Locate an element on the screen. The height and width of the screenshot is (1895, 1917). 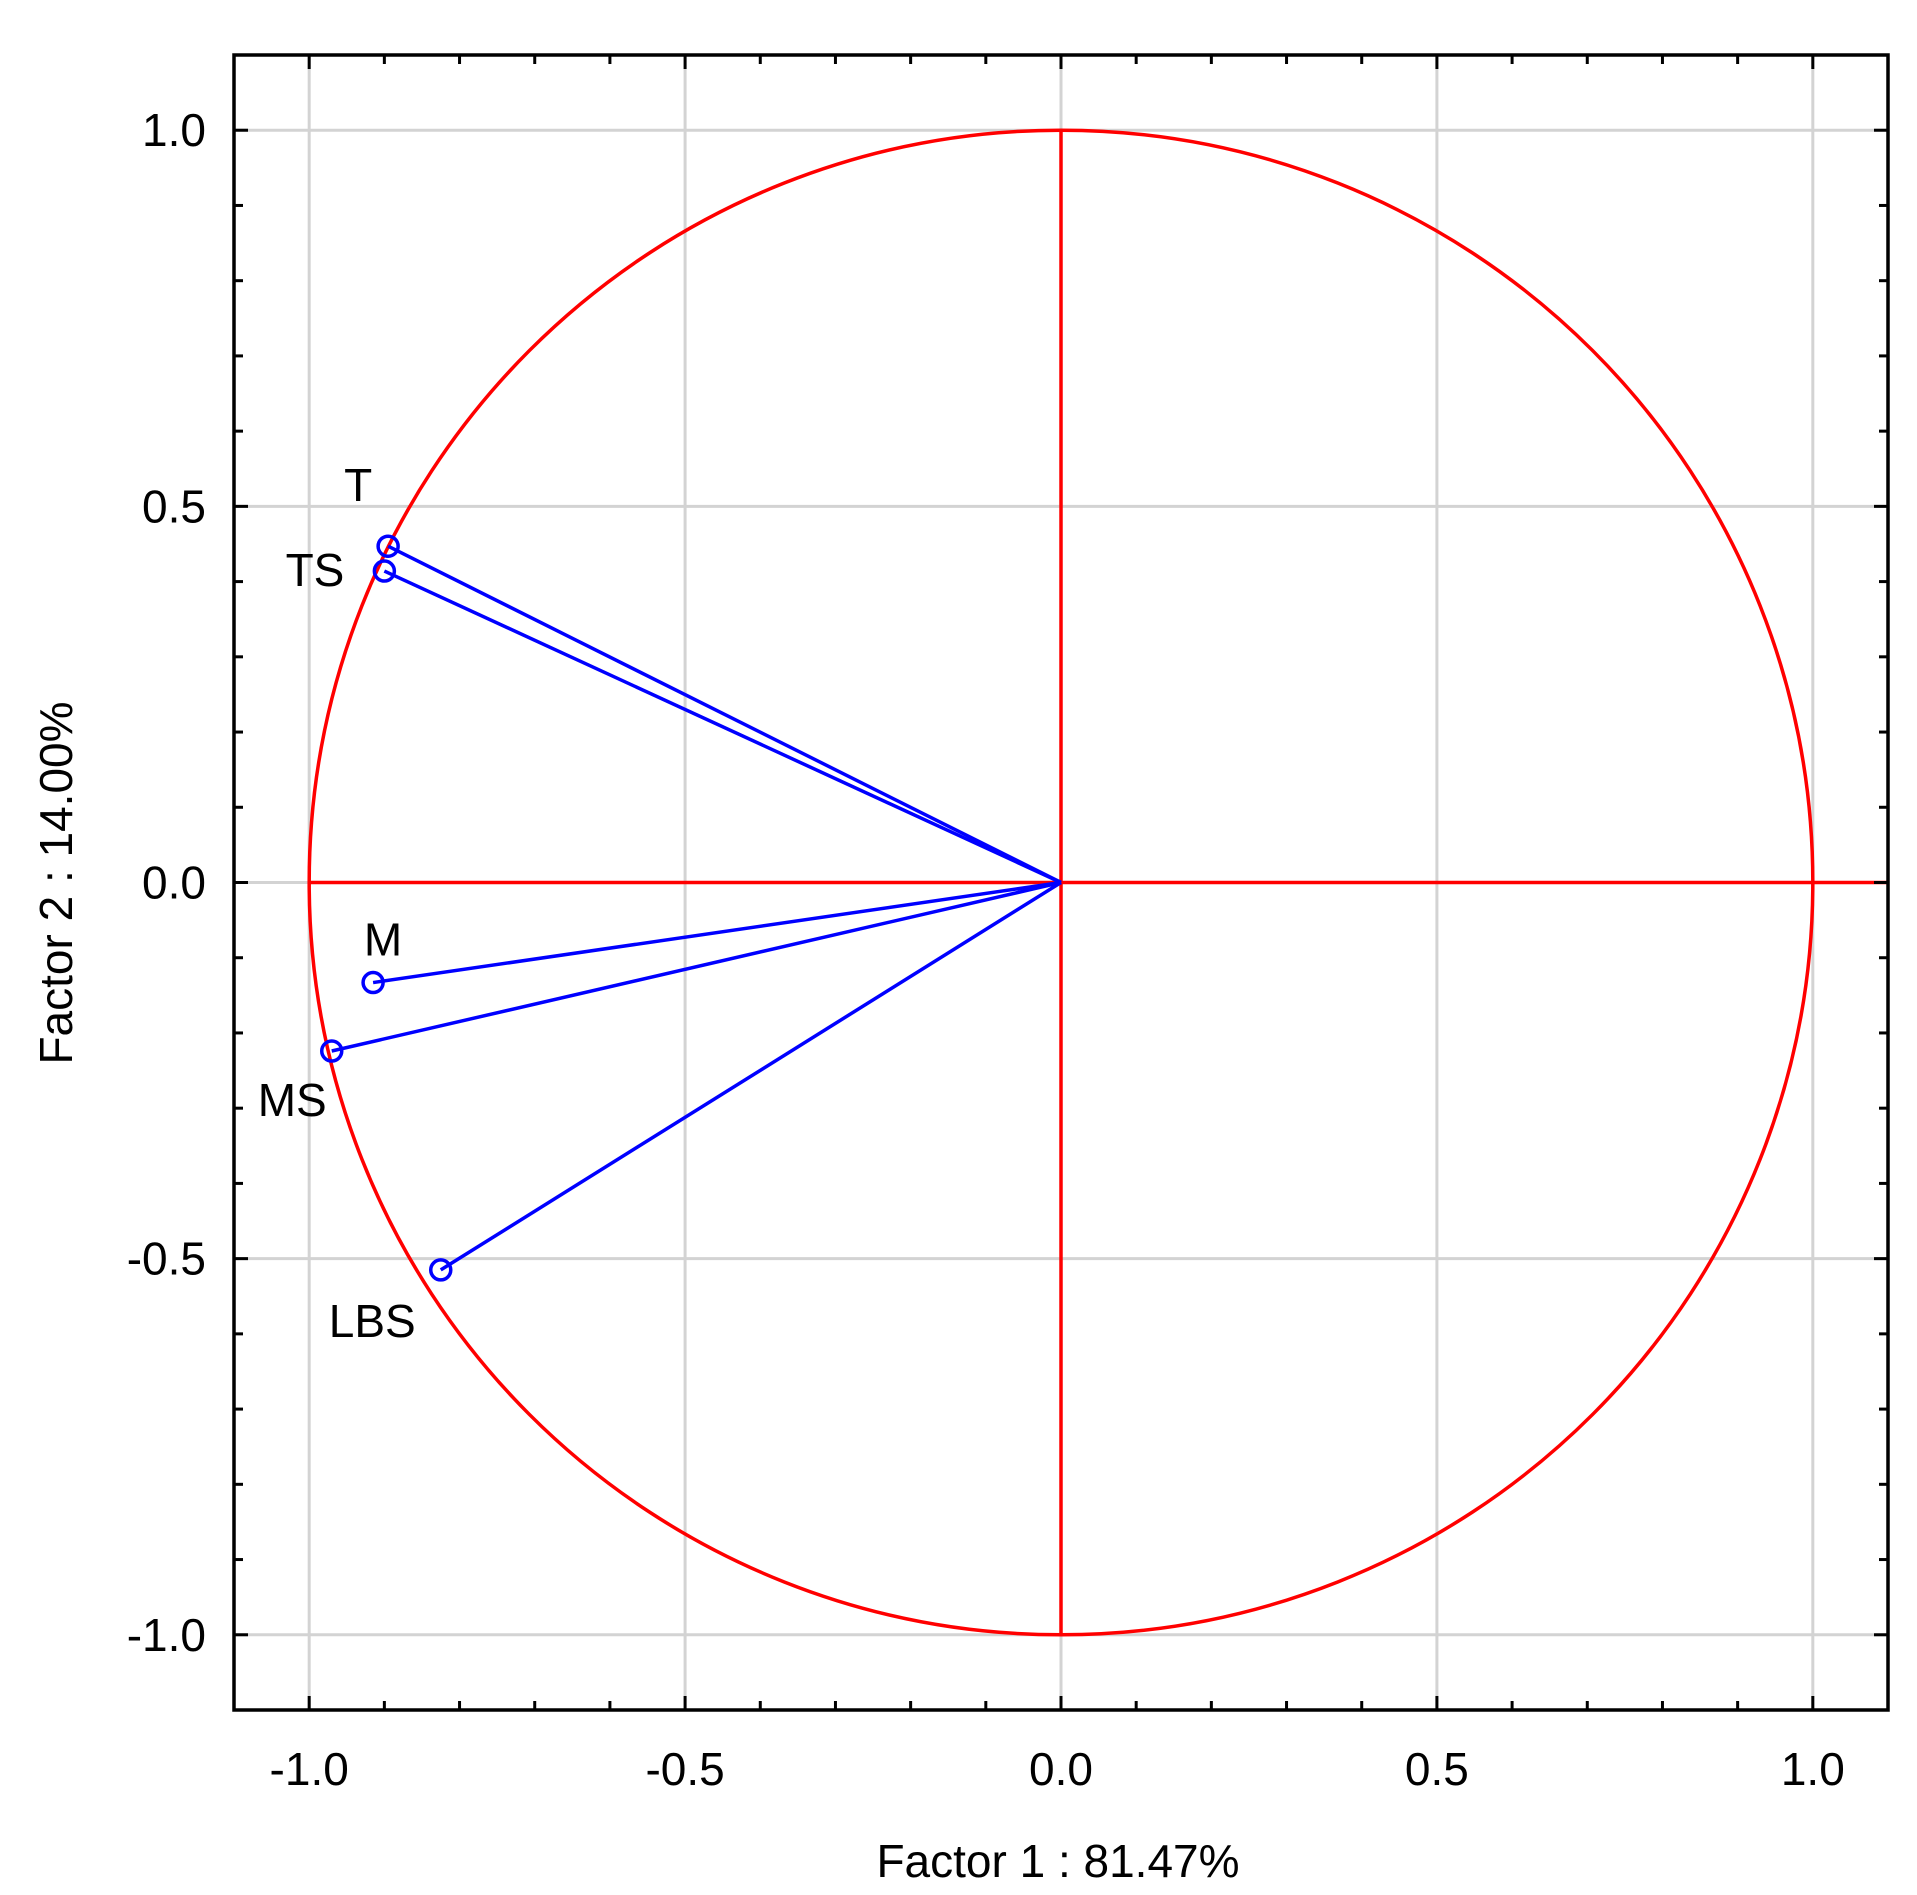
y-tick-label: 1.0 is located at coordinates (174, 130).